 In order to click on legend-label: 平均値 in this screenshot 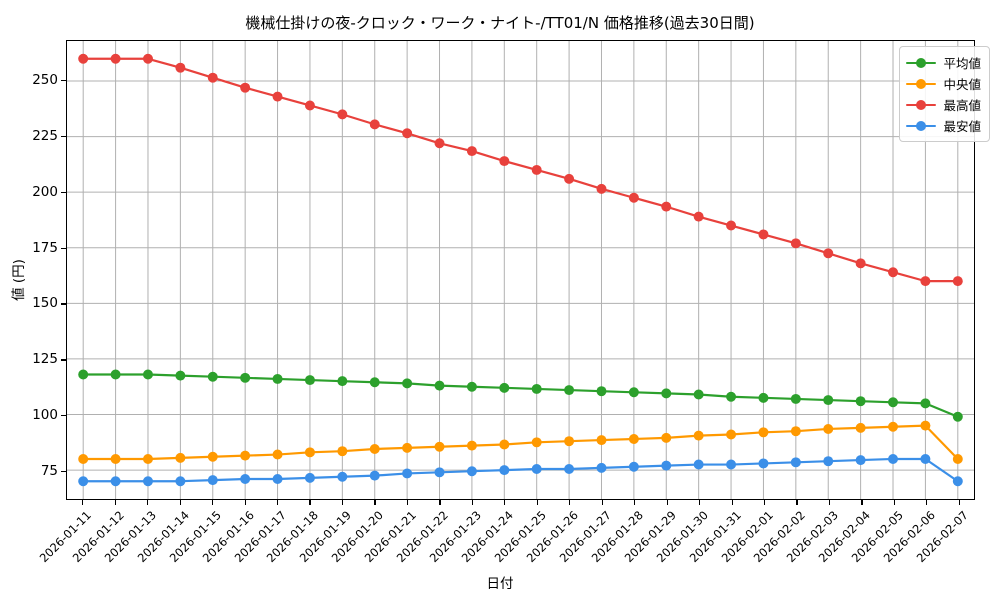, I will do `click(962, 63)`.